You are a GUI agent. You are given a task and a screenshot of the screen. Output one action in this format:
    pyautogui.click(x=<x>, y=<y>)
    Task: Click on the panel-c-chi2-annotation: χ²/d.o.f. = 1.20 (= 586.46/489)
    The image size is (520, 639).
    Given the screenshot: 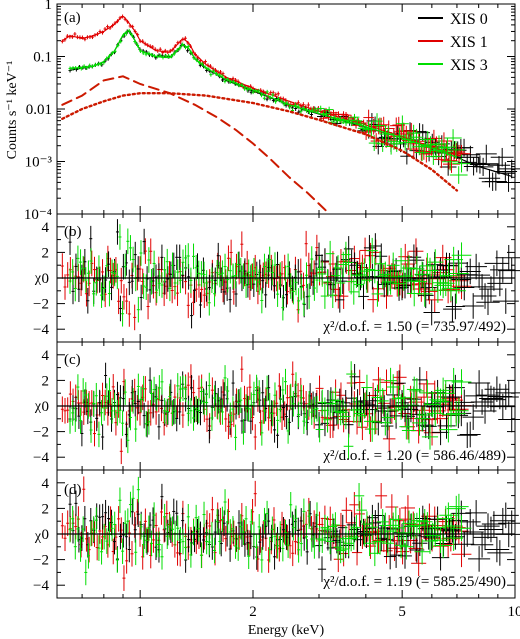 What is the action you would take?
    pyautogui.click(x=414, y=456)
    